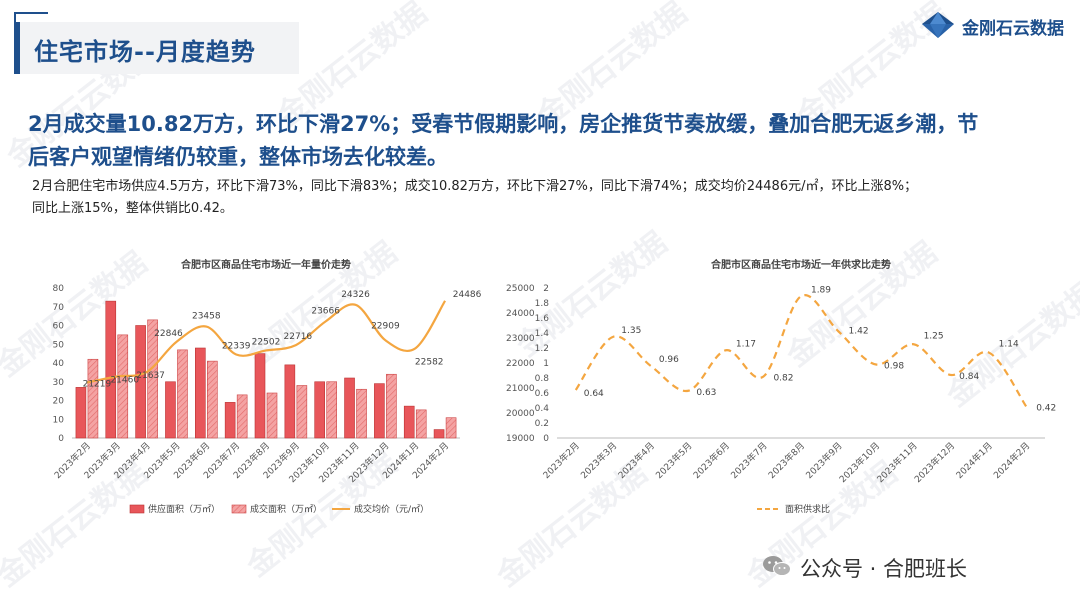  I want to click on price-data-label: 22846, so click(168, 334).